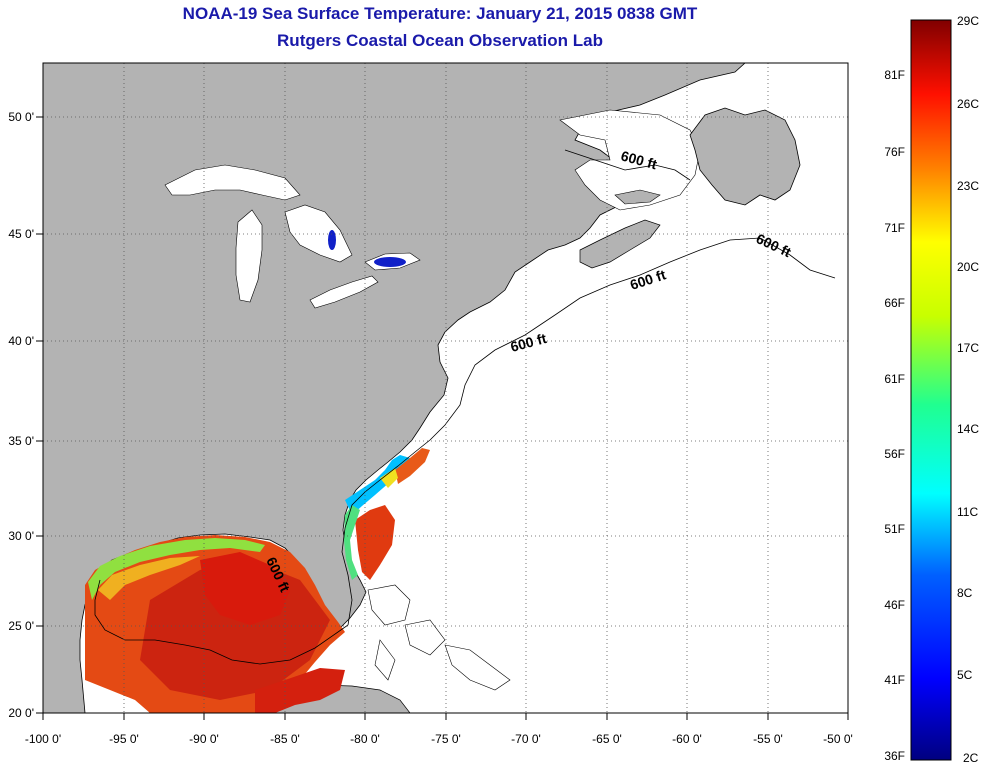  What do you see at coordinates (894, 75) in the screenshot?
I see `colorbar-label-f: 81F` at bounding box center [894, 75].